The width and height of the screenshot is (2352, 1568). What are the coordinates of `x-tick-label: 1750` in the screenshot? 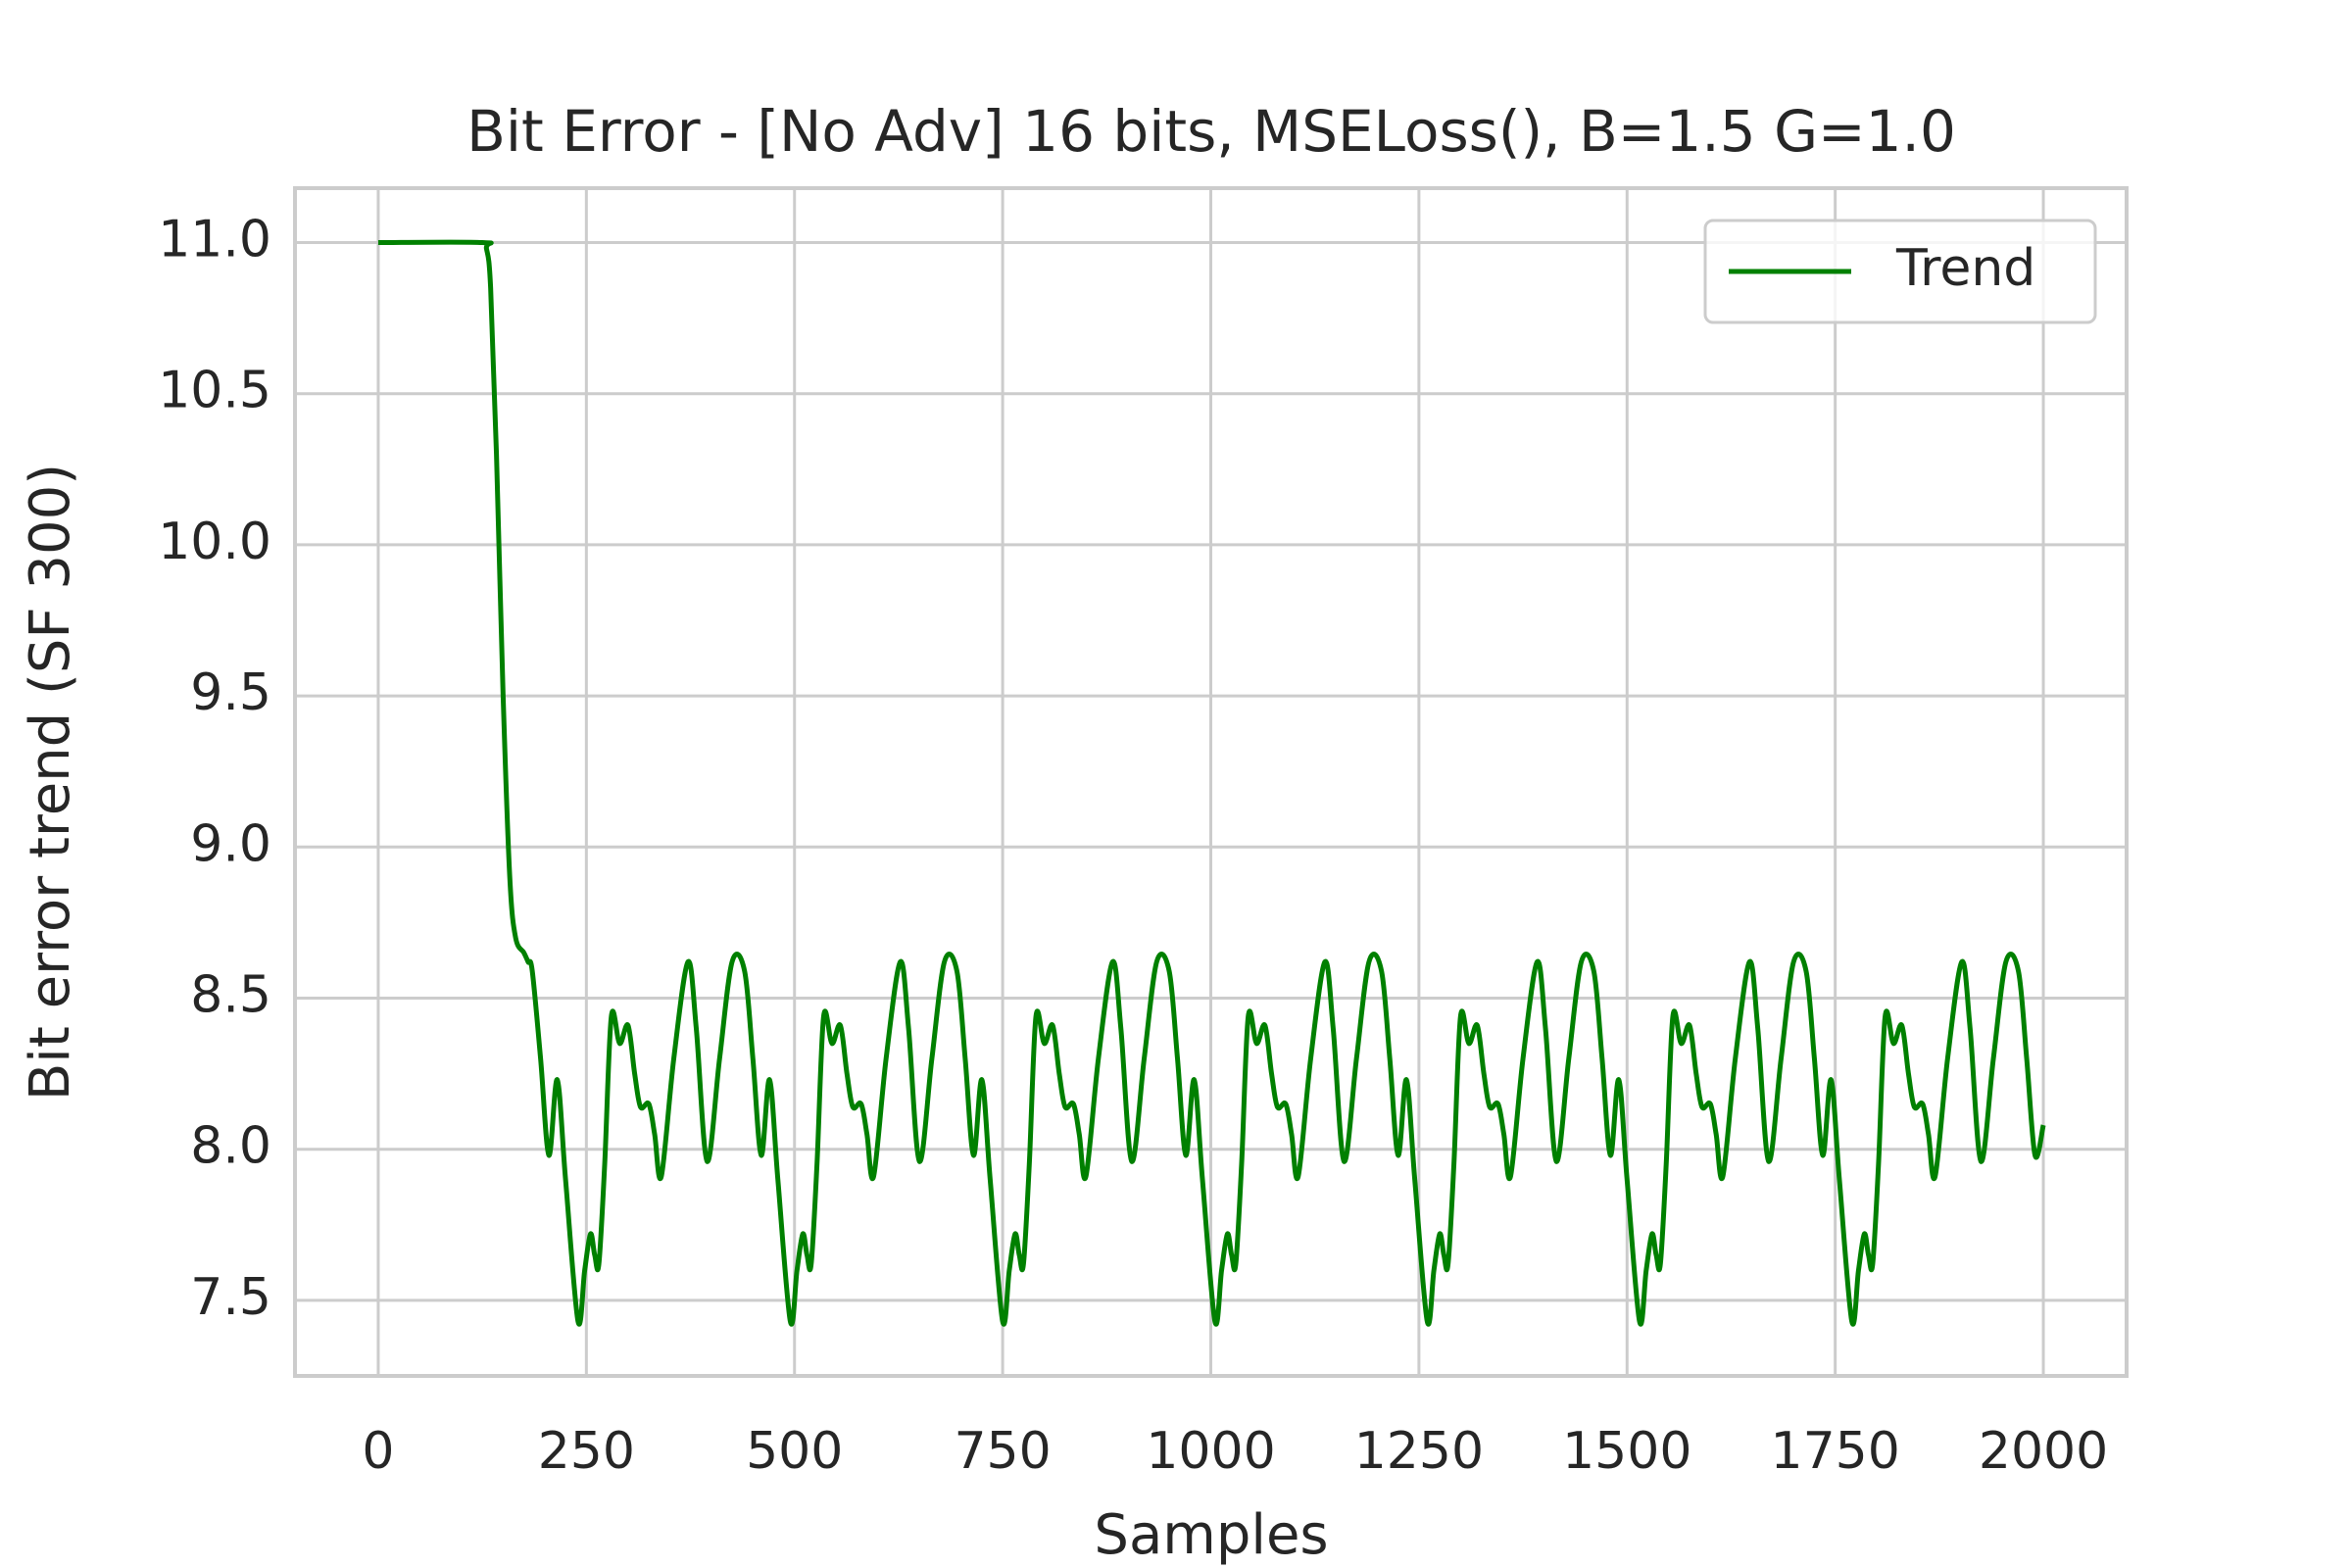 It's located at (1834, 1451).